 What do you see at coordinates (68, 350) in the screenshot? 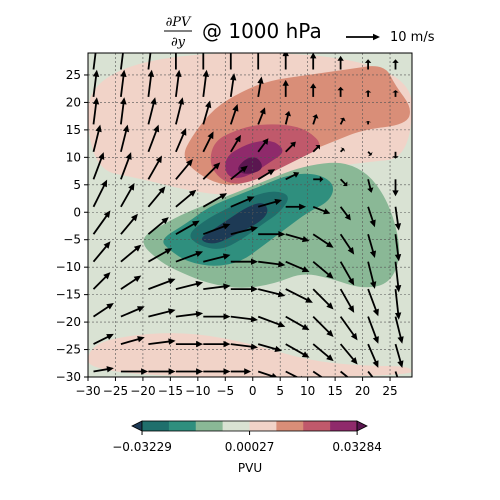
I see `y-tick-label: −25` at bounding box center [68, 350].